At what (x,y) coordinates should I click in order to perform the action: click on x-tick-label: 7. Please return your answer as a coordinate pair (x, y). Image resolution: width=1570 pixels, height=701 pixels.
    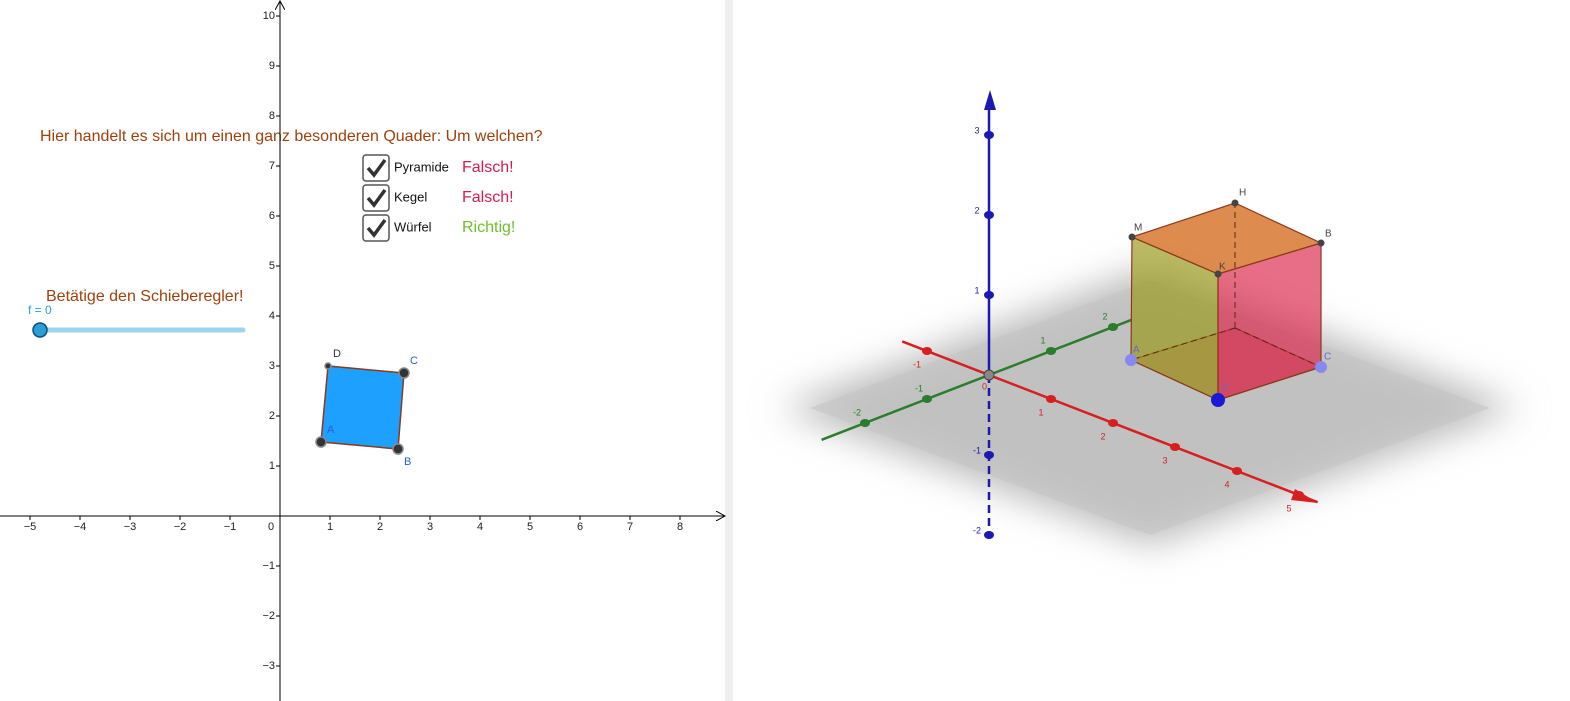
    Looking at the image, I should click on (630, 527).